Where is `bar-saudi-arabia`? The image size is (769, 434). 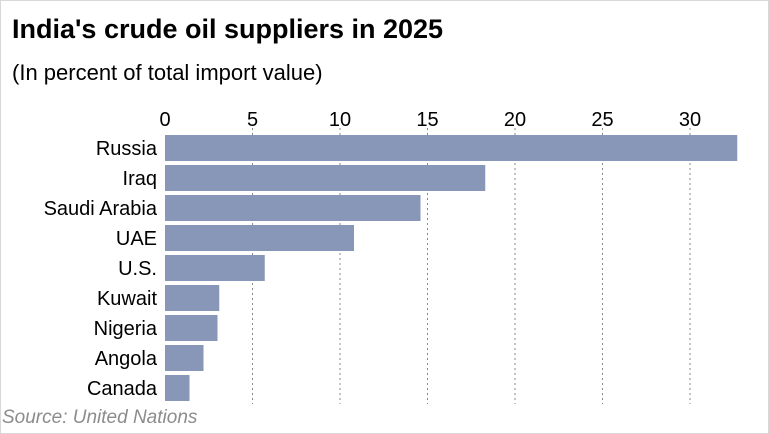 bar-saudi-arabia is located at coordinates (293, 208).